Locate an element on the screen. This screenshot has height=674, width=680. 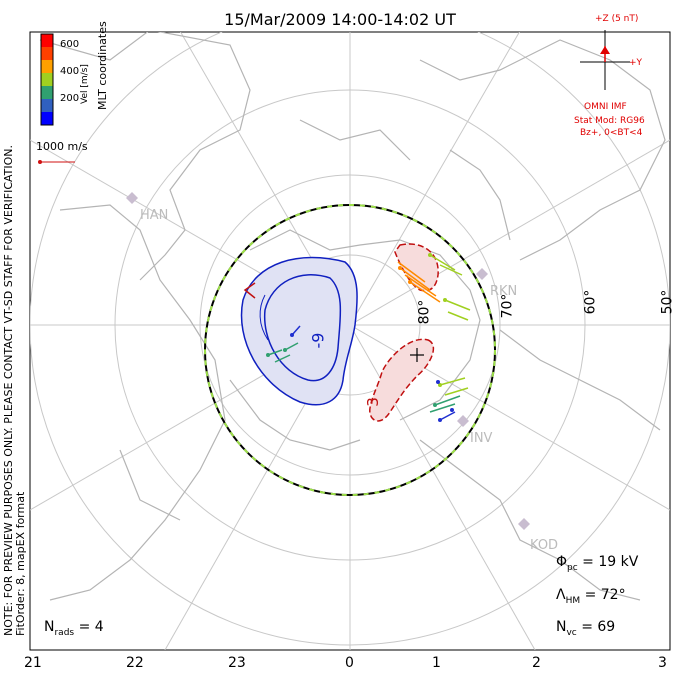
contour-label-positive: 3 is located at coordinates (372, 402).